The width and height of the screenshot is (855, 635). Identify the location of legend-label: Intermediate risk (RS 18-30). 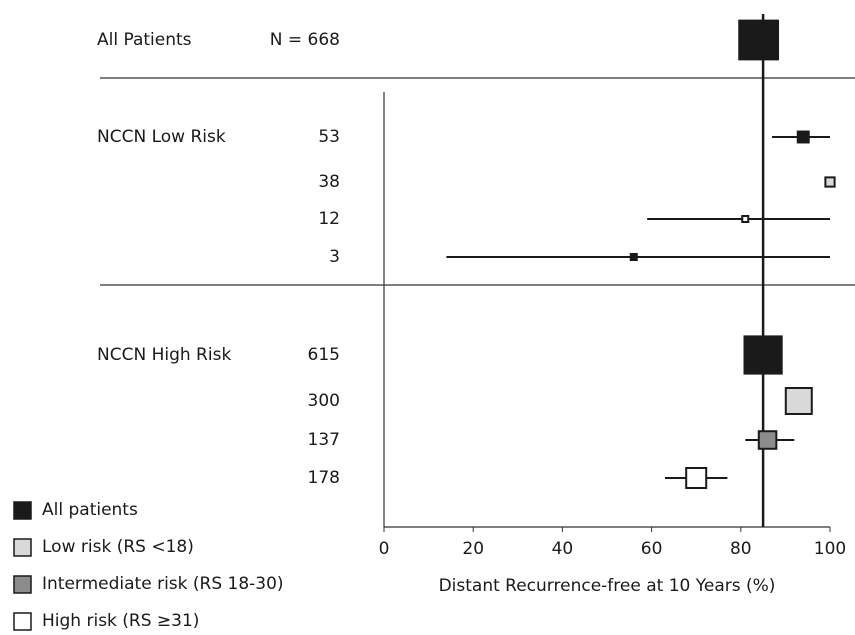
(163, 584).